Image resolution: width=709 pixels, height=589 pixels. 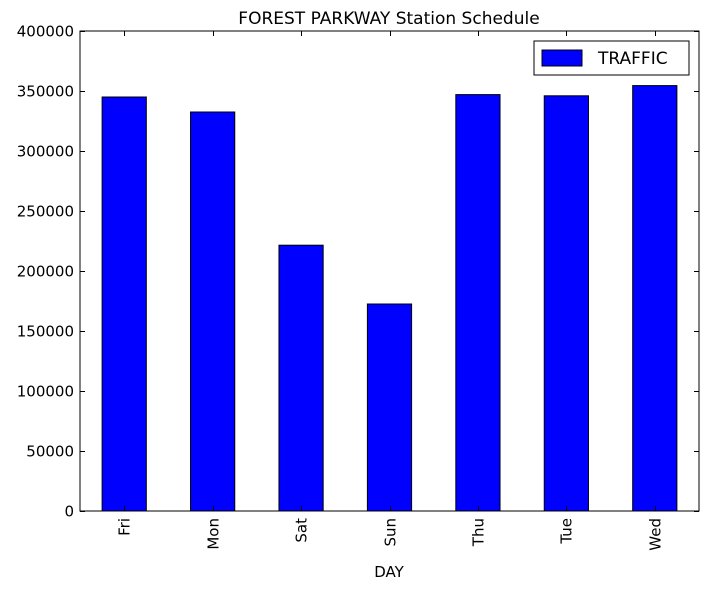 What do you see at coordinates (391, 532) in the screenshot?
I see `x-tick-label-sun: Sun` at bounding box center [391, 532].